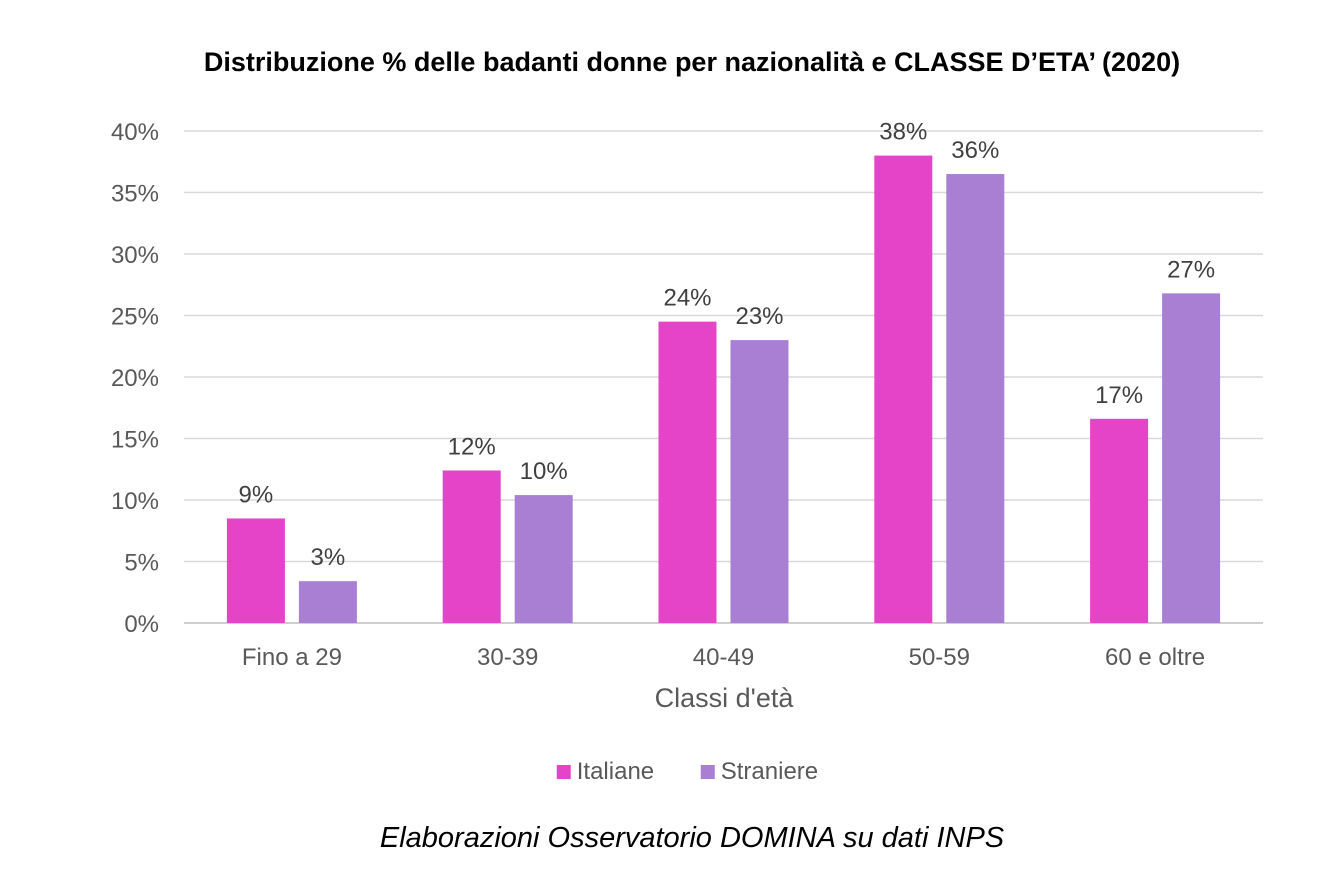  I want to click on y-tick-label: 25%, so click(135, 317).